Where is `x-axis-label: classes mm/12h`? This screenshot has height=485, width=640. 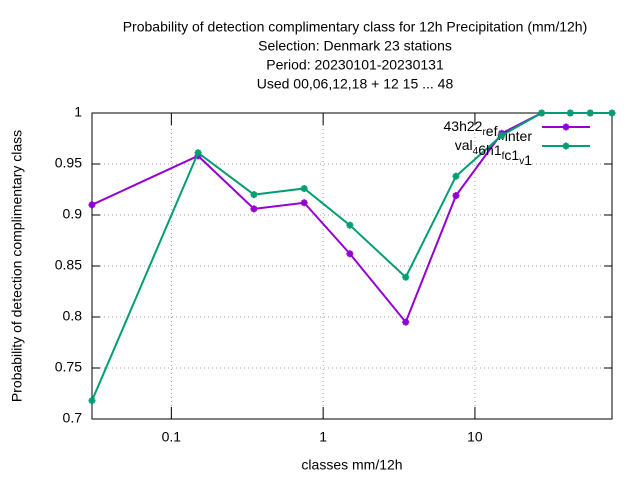 x-axis-label: classes mm/12h is located at coordinates (351, 465).